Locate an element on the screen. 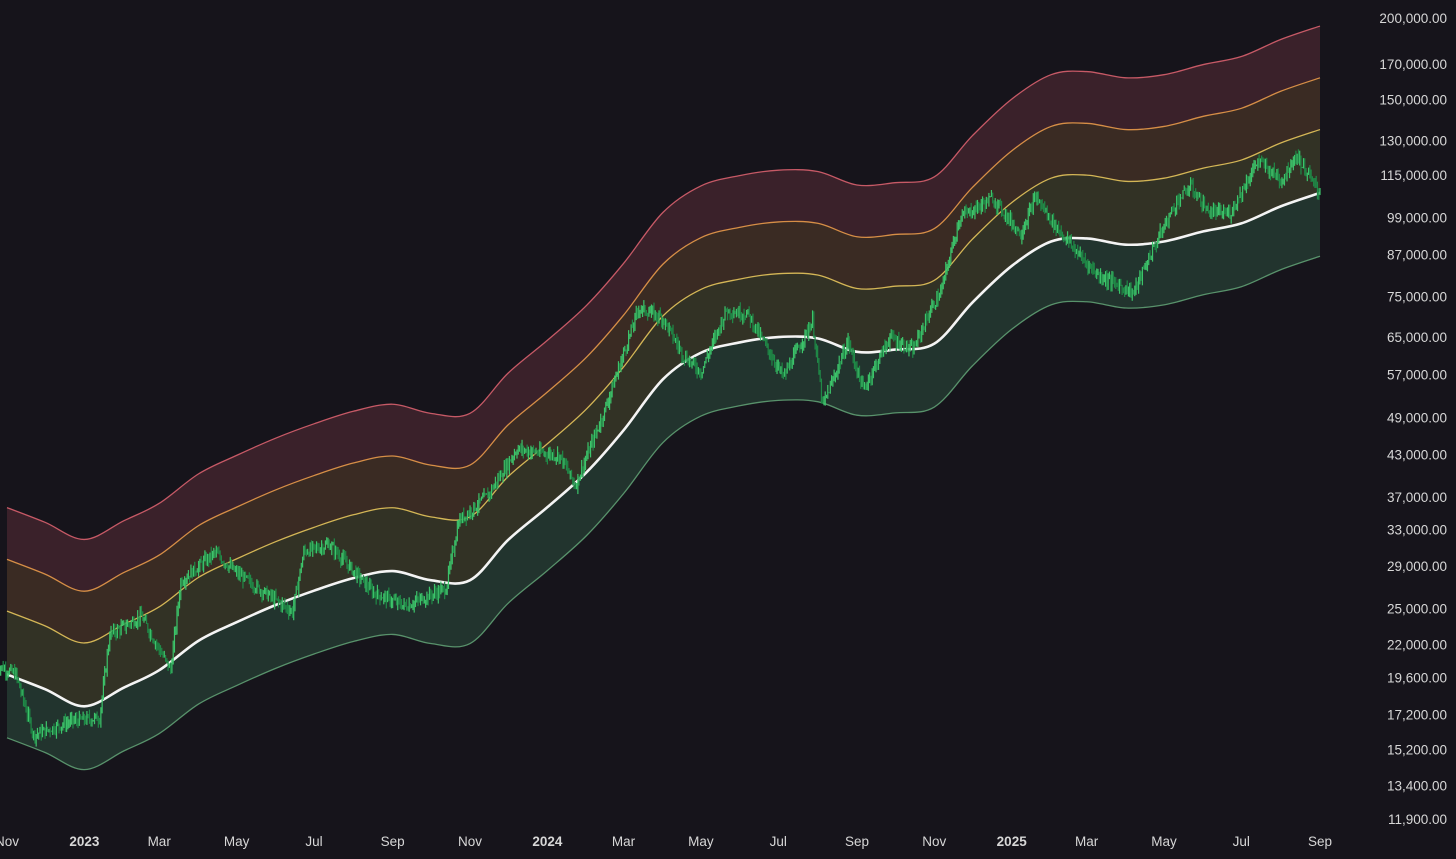 The image size is (1456, 859). x-tick-label: 2024 is located at coordinates (547, 841).